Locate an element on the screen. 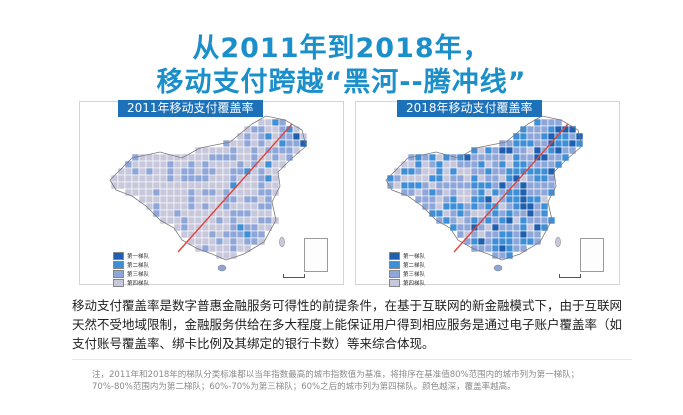 Image resolution: width=683 pixels, height=415 pixels. divider is located at coordinates (352, 359).